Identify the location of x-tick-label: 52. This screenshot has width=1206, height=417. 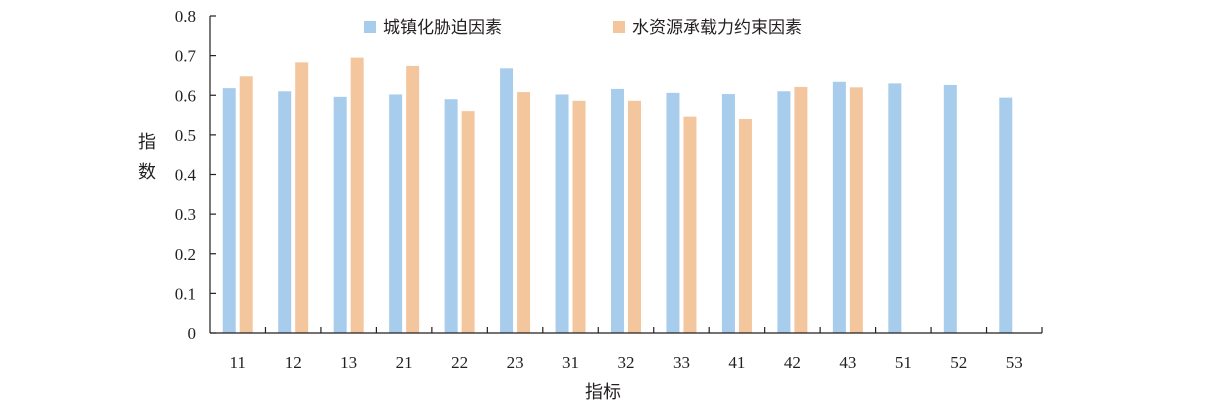
(958, 362).